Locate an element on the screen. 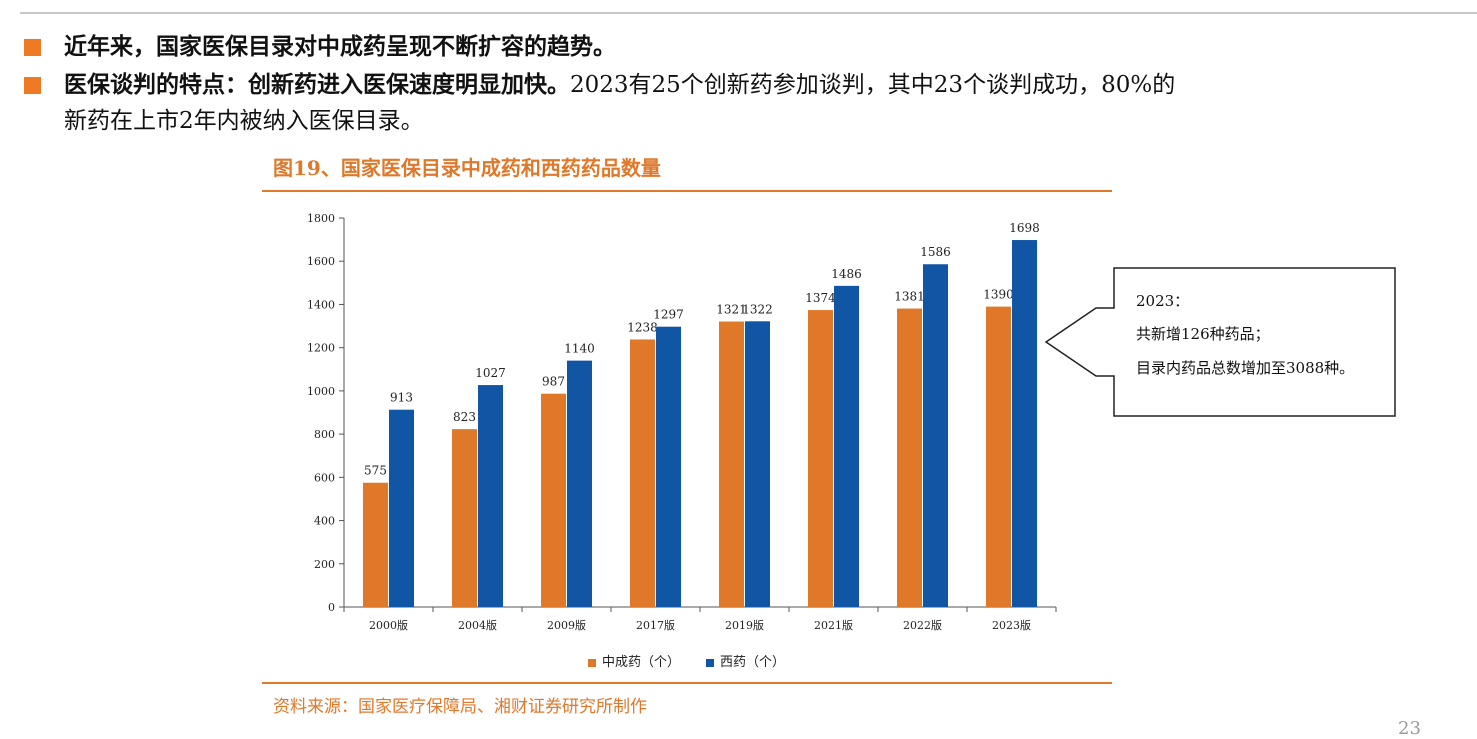  data-label-western: 913 is located at coordinates (401, 398).